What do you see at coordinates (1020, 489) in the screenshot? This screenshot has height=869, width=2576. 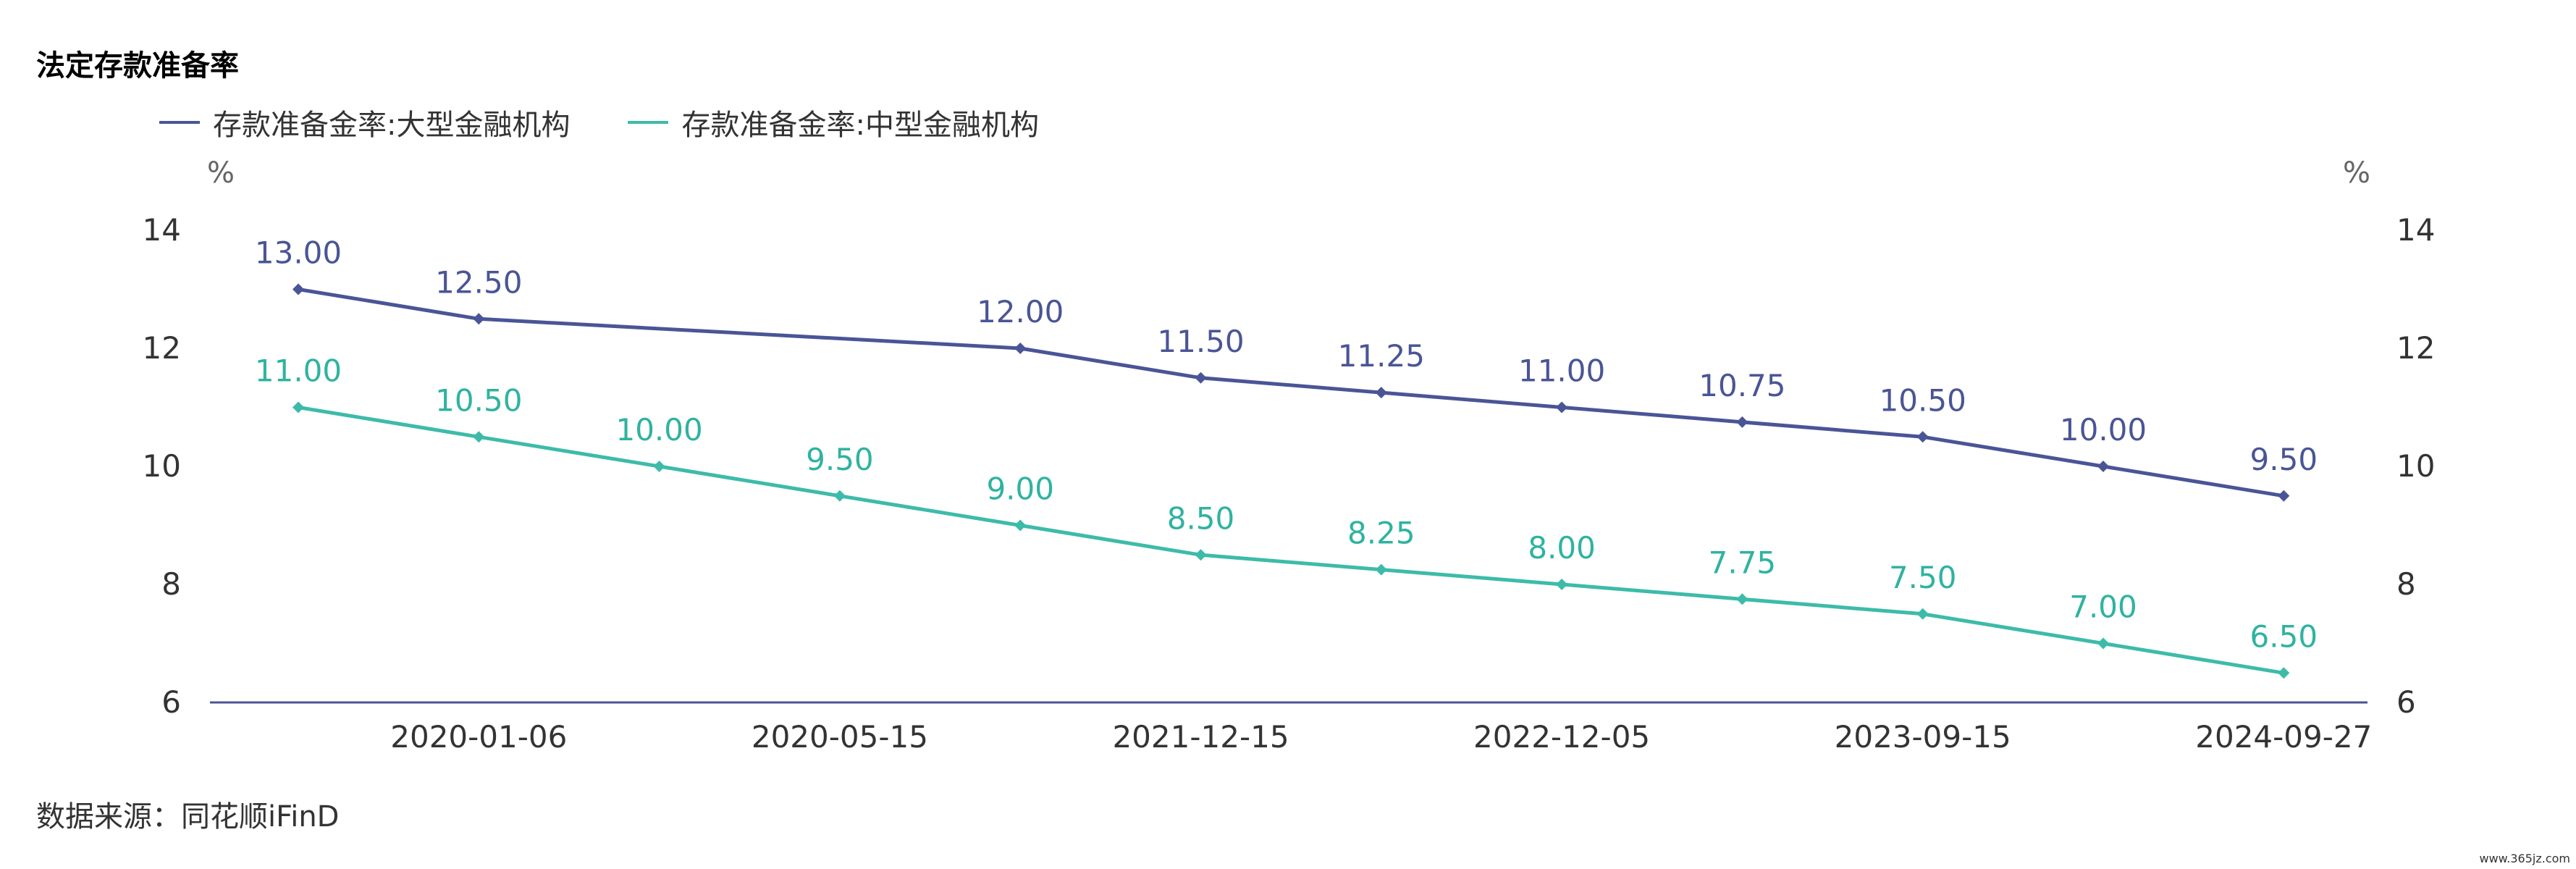 I see `data-label: 9.00` at bounding box center [1020, 489].